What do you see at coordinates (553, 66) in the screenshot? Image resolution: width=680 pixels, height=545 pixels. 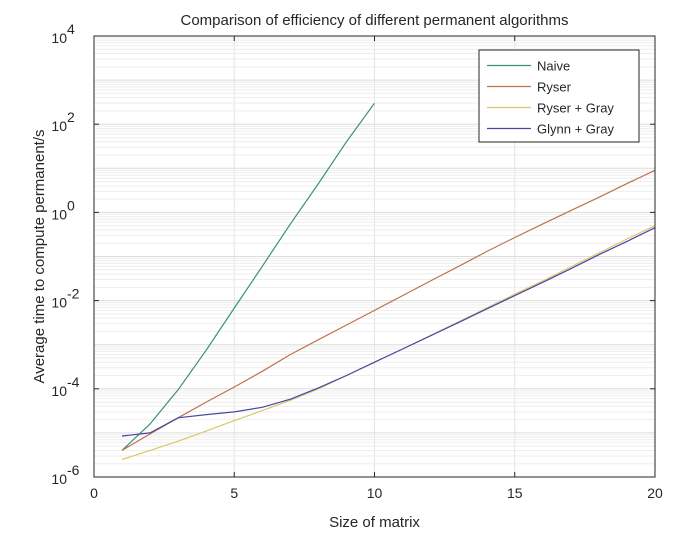 I see `legend-label: Naive` at bounding box center [553, 66].